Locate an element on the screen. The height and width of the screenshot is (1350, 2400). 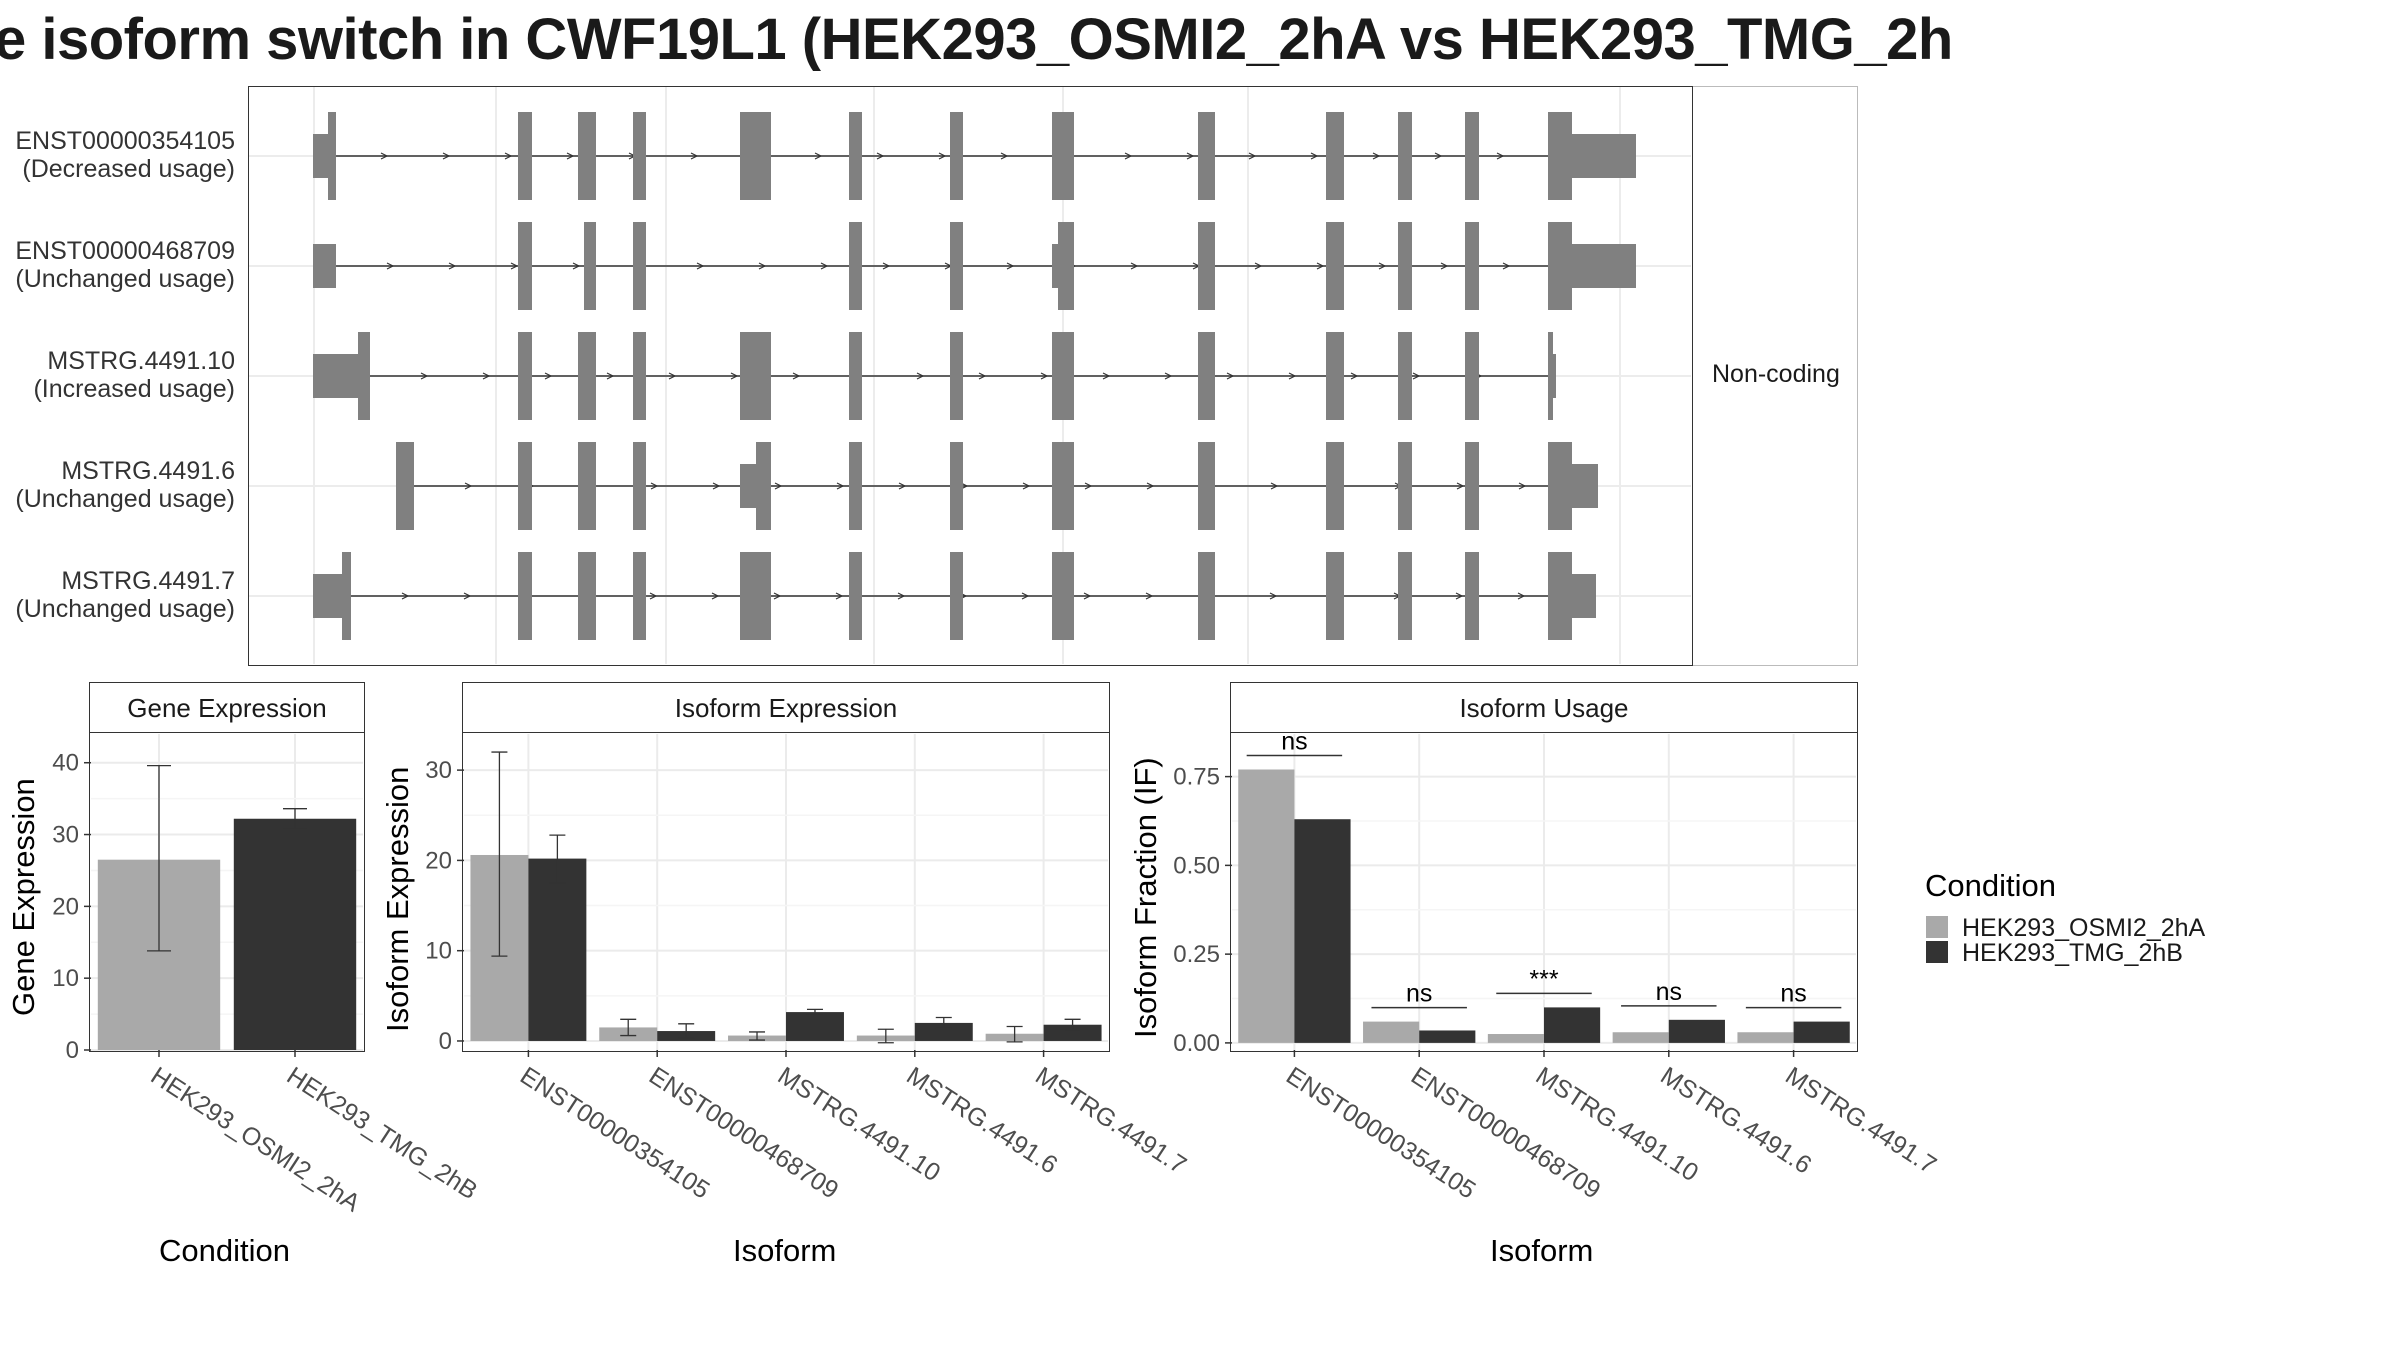
gene-expression-xlabel: Condition is located at coordinates (224, 1250).